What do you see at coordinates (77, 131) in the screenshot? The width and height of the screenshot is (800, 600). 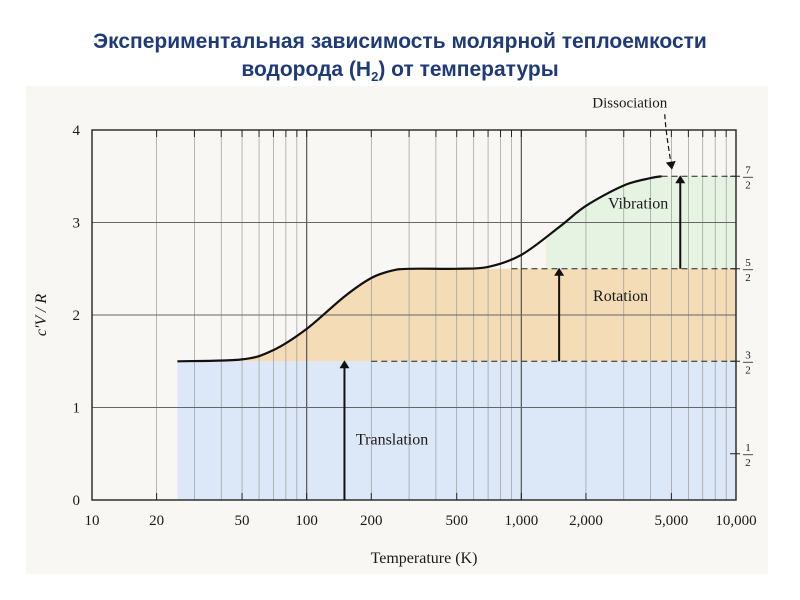 I see `y-tick-label: 4` at bounding box center [77, 131].